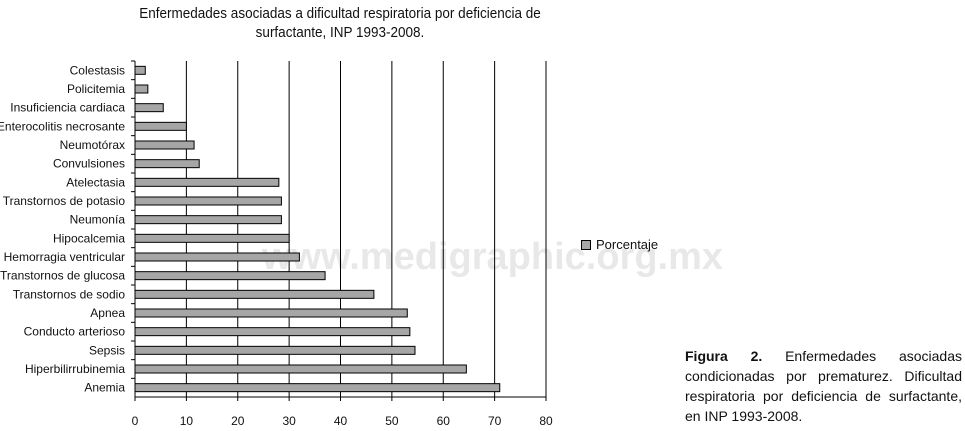 This screenshot has width=965, height=431. Describe the element at coordinates (135, 421) in the screenshot. I see `x-tick-label: 0` at that location.